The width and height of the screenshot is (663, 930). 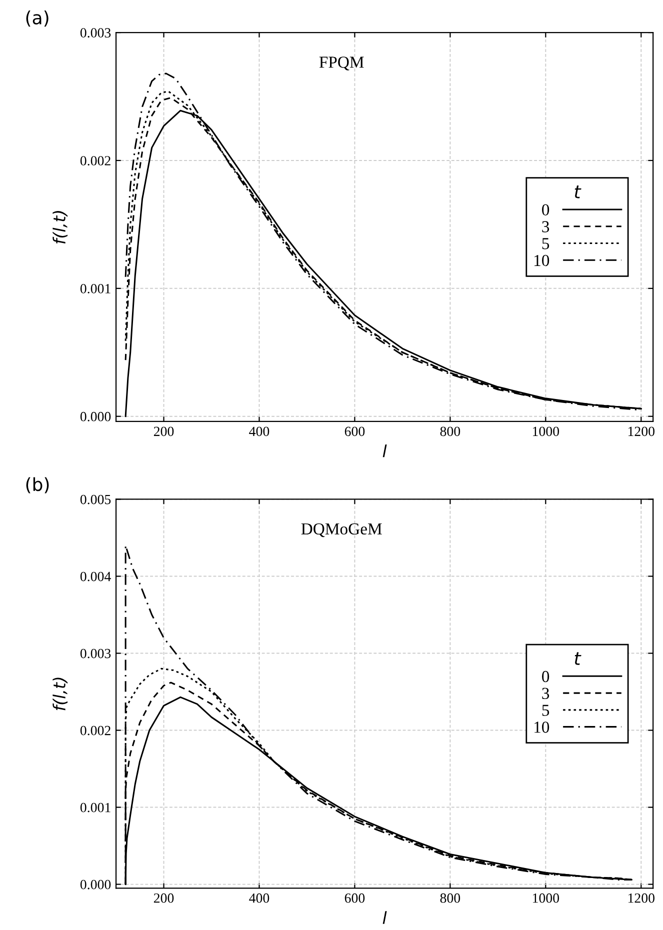 What do you see at coordinates (341, 530) in the screenshot?
I see `annotation: DQMoGeM` at bounding box center [341, 530].